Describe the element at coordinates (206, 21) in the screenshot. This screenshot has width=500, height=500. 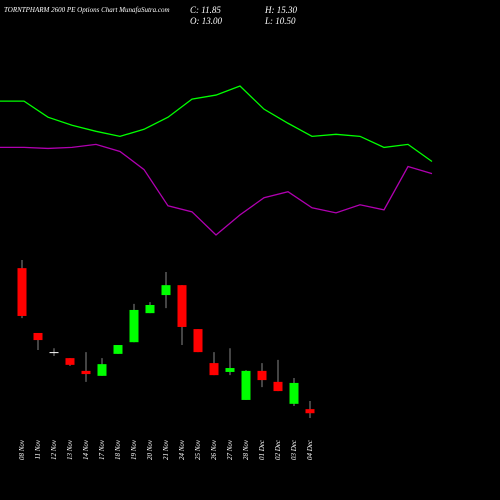
I see `ohlc-label: O: 13.00` at that location.